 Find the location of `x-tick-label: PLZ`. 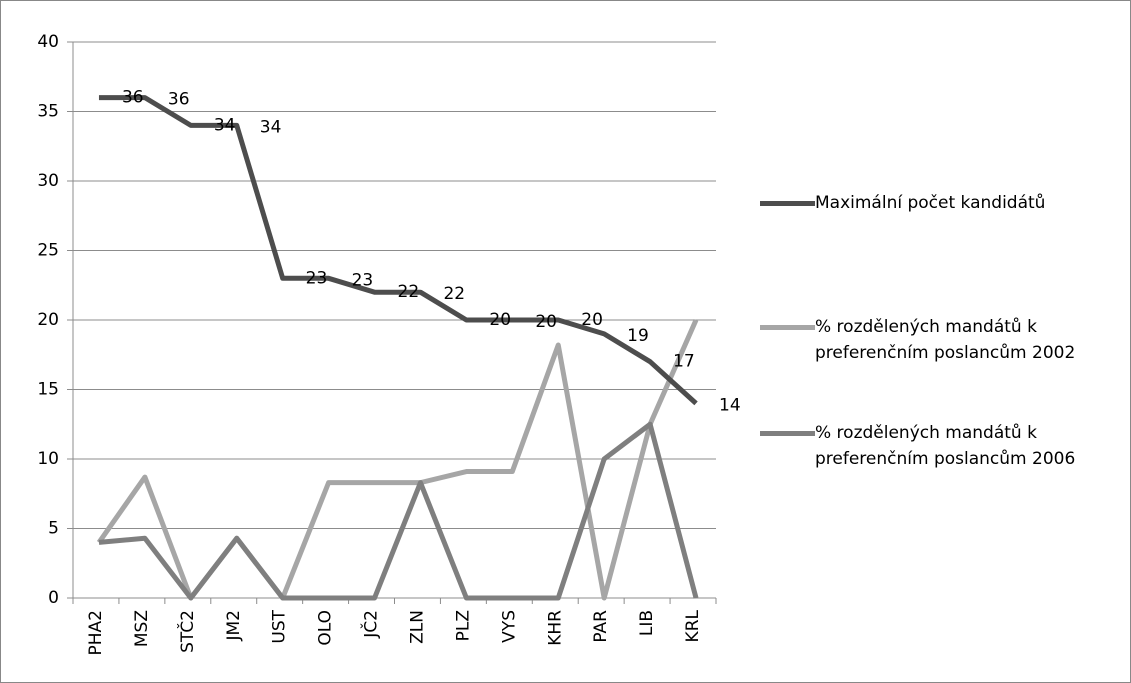

x-tick-label: PLZ is located at coordinates (463, 625).